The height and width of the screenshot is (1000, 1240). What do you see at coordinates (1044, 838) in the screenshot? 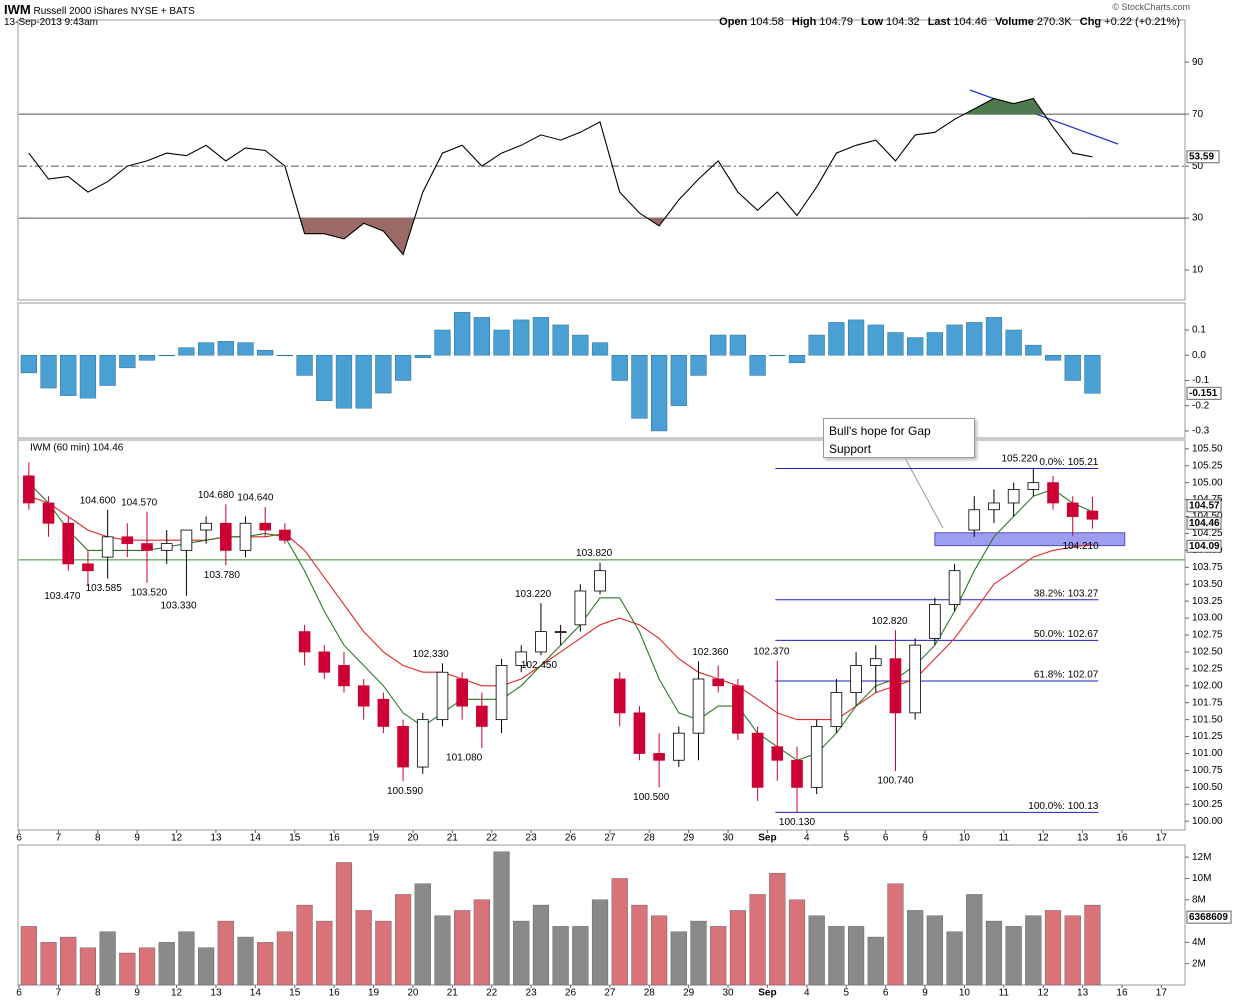
I see `x-tick-label: 12` at bounding box center [1044, 838].